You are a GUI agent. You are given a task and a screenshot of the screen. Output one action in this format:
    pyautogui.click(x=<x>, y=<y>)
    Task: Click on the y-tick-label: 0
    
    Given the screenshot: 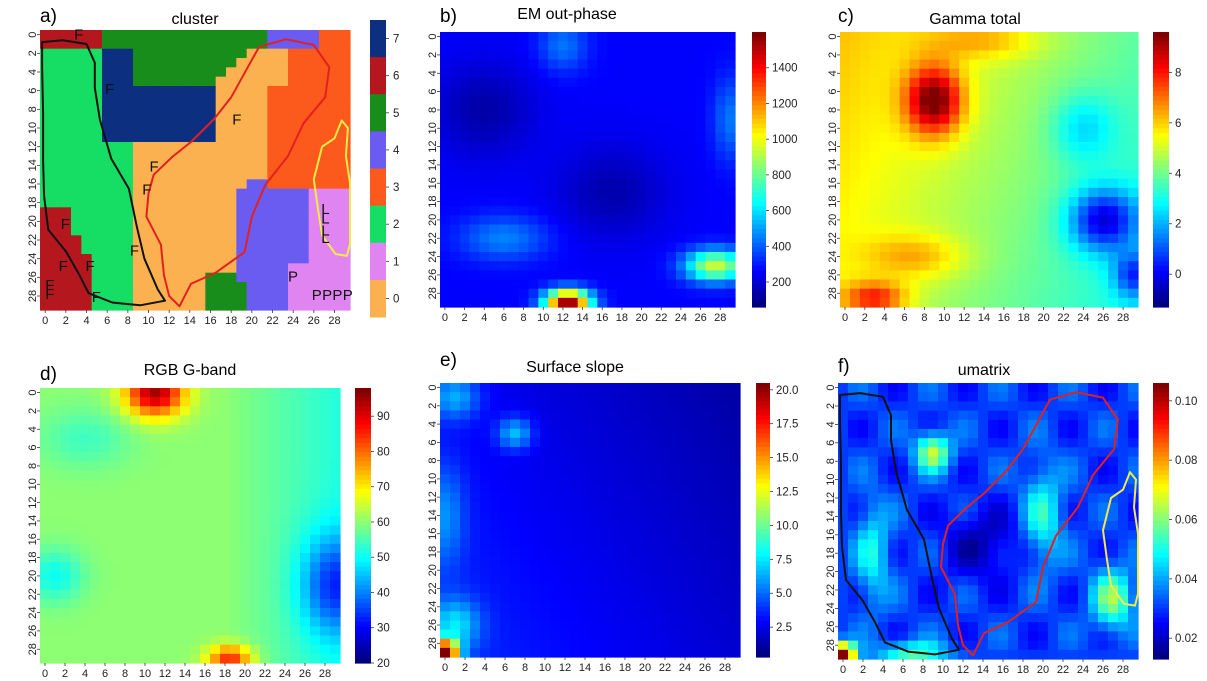 What is the action you would take?
    pyautogui.click(x=33, y=393)
    